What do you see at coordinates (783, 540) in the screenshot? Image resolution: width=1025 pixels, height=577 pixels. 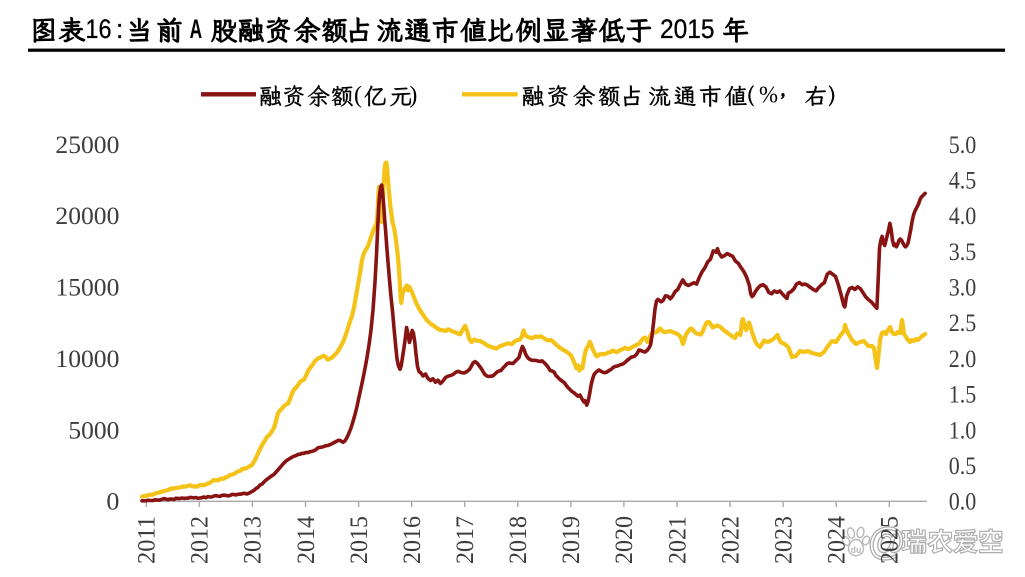 I see `svg-text: 2023` at bounding box center [783, 540].